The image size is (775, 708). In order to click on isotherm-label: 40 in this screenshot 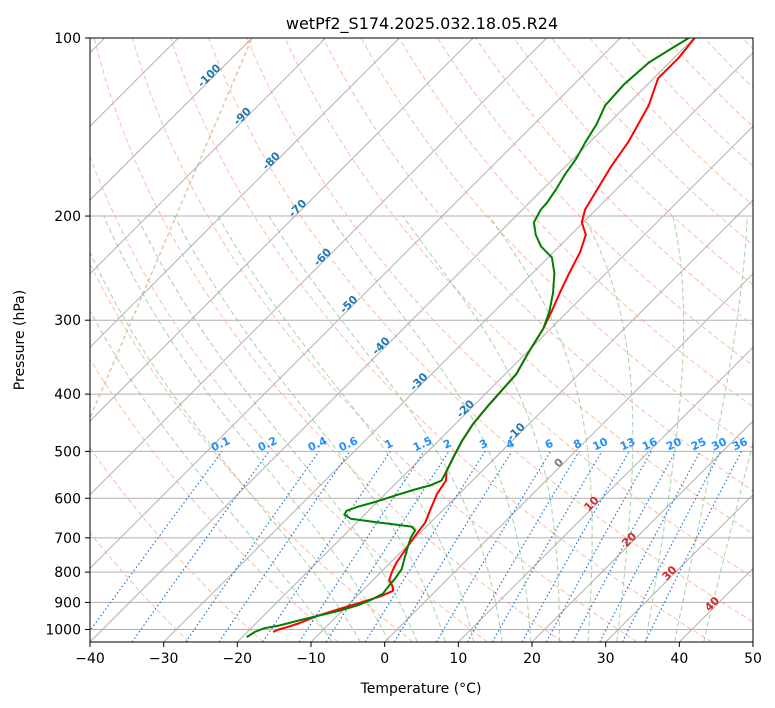, I will do `click(712, 604)`.